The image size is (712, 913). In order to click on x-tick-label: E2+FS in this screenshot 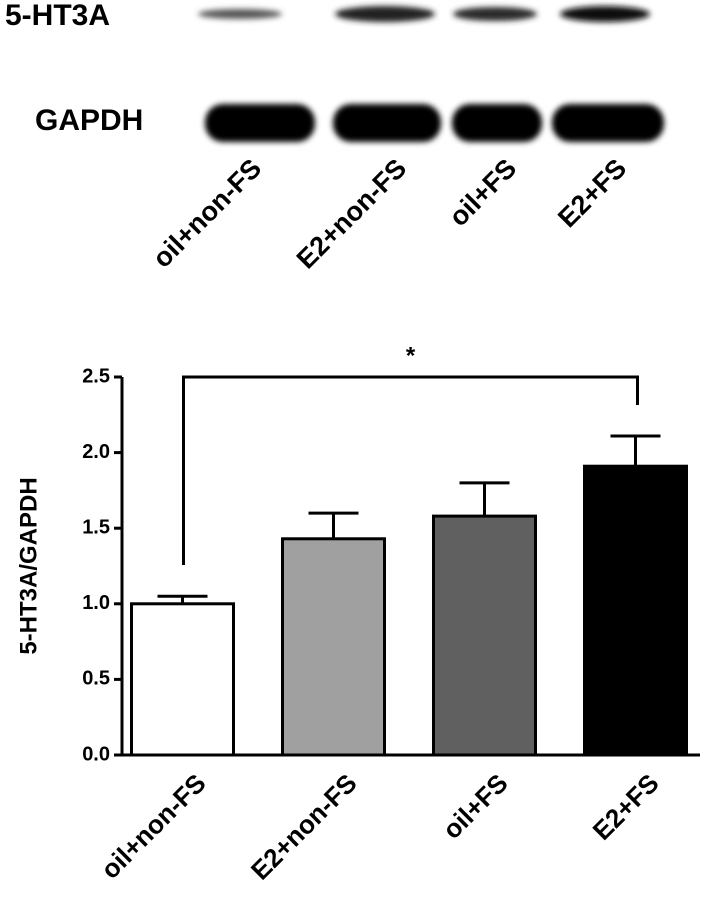, I will do `click(626, 807)`.